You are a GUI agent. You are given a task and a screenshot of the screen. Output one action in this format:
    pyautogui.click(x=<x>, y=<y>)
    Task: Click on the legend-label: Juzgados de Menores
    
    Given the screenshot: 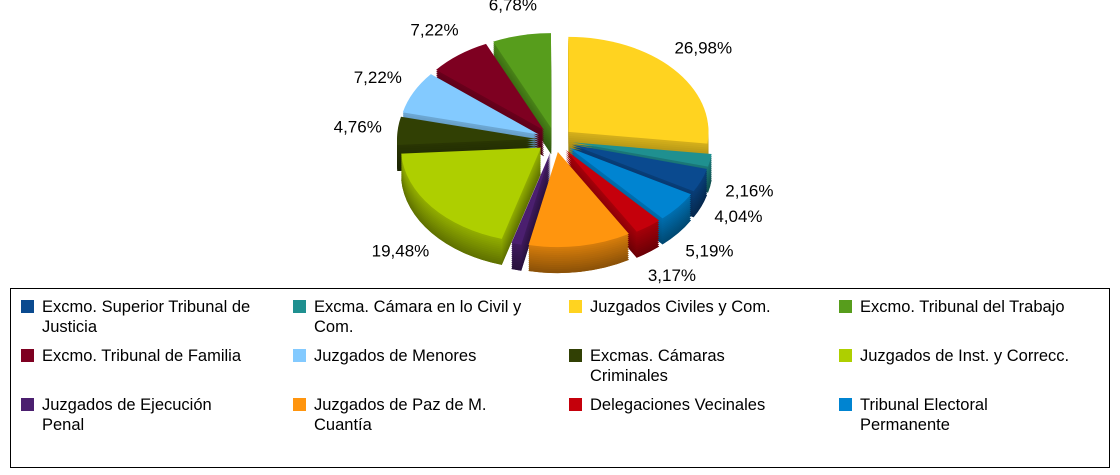 What is the action you would take?
    pyautogui.click(x=395, y=356)
    